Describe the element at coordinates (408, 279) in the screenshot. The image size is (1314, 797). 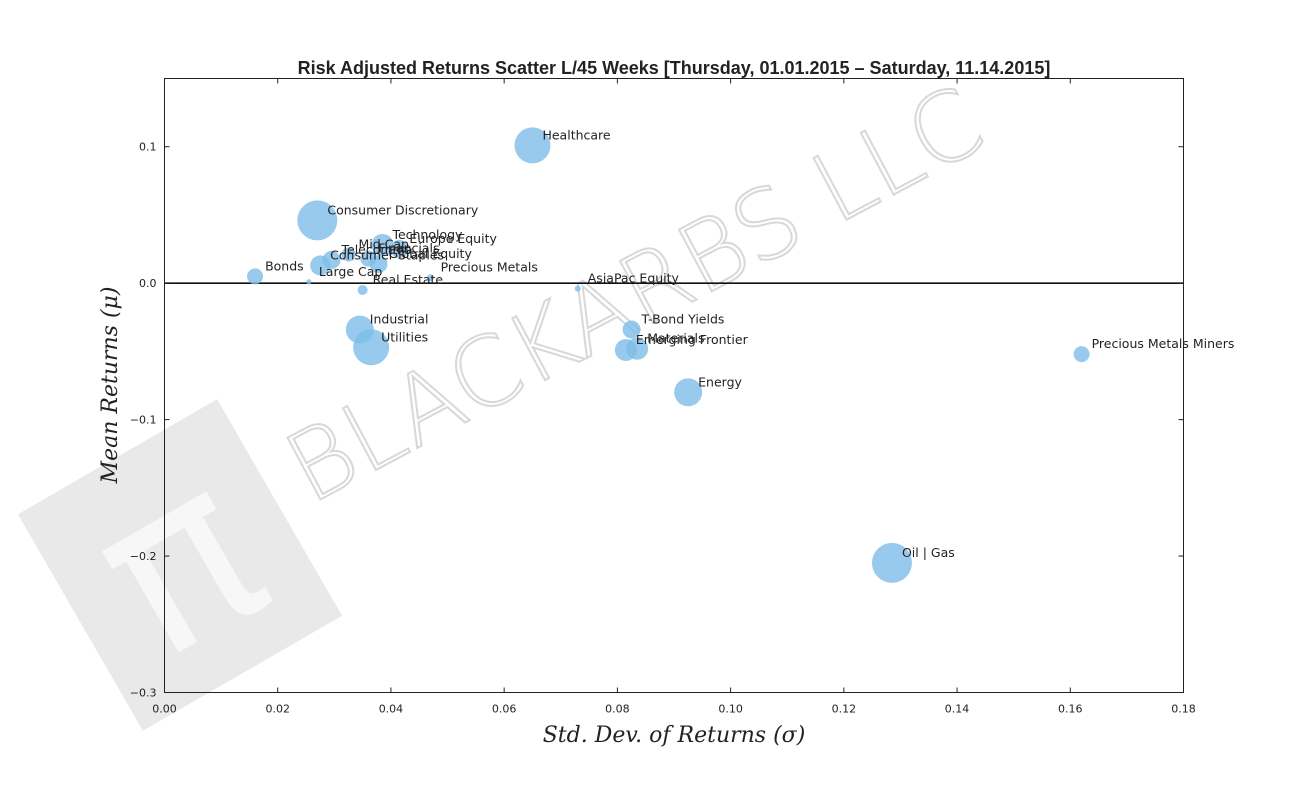
I see `point-label: Real Estate` at that location.